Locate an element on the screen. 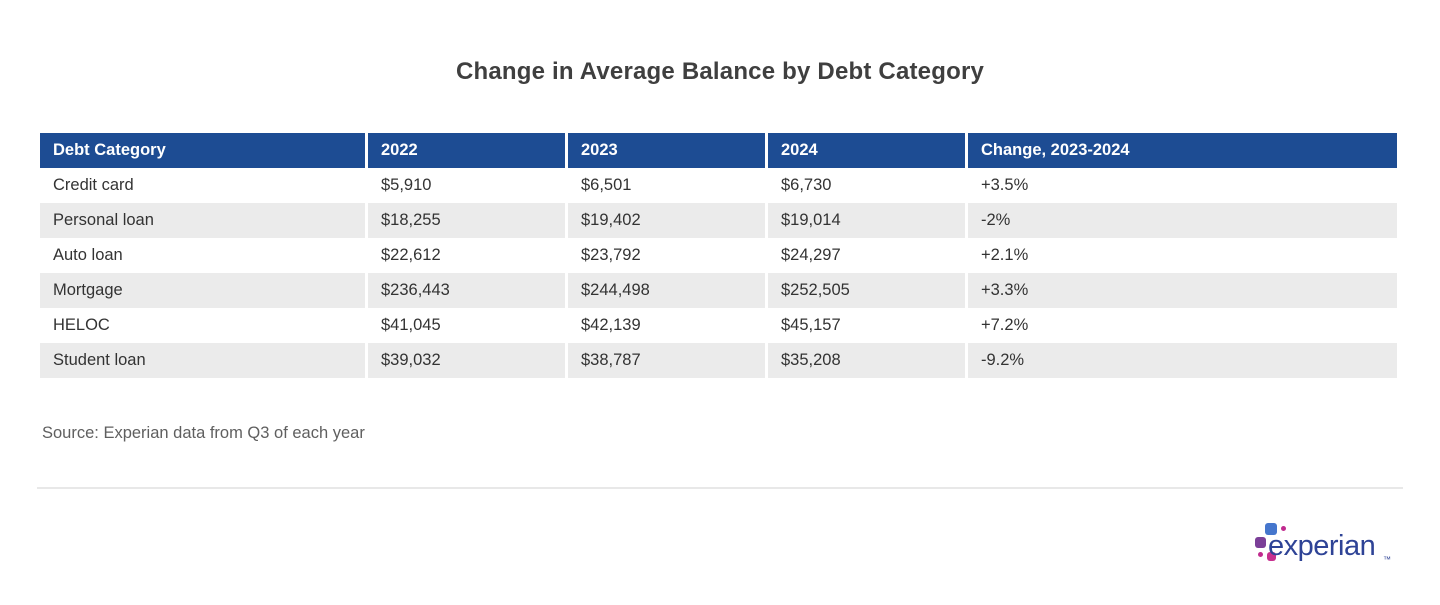 Image resolution: width=1440 pixels, height=605 pixels. table-cell: -9.2% is located at coordinates (1181, 360).